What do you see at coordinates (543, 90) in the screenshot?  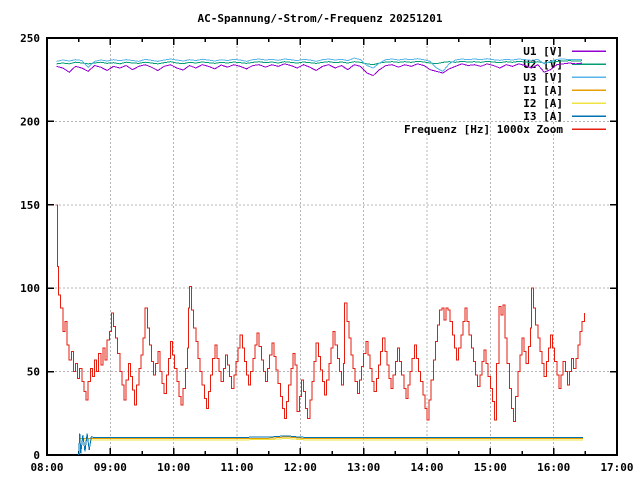 I see `legend-label: I1 [A]` at bounding box center [543, 90].